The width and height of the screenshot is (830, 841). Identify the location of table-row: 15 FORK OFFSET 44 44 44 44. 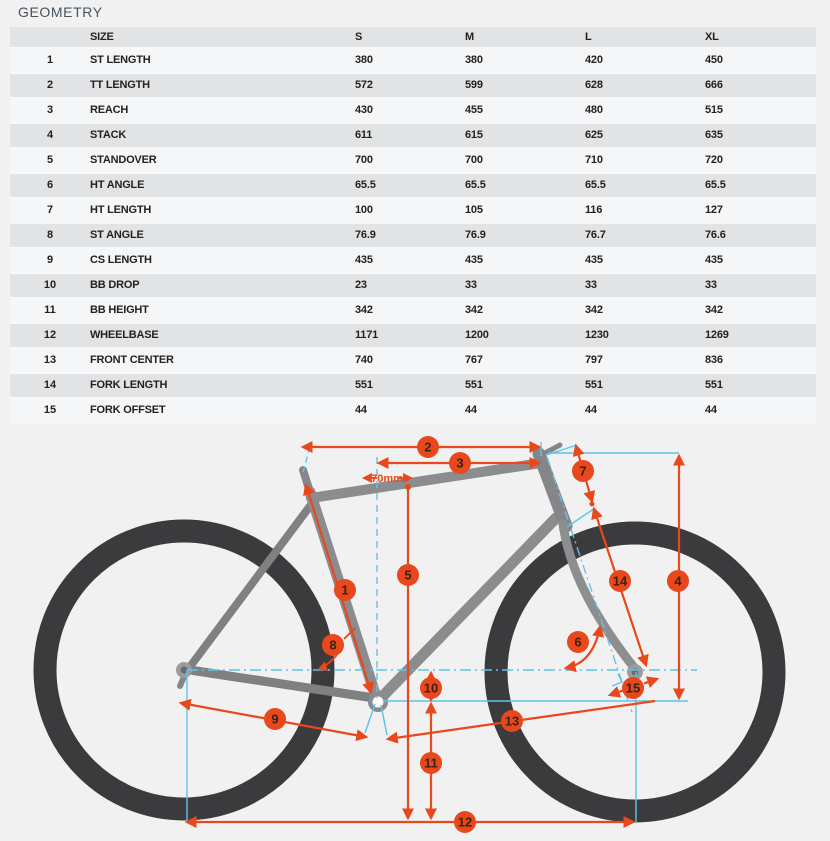
(413, 411).